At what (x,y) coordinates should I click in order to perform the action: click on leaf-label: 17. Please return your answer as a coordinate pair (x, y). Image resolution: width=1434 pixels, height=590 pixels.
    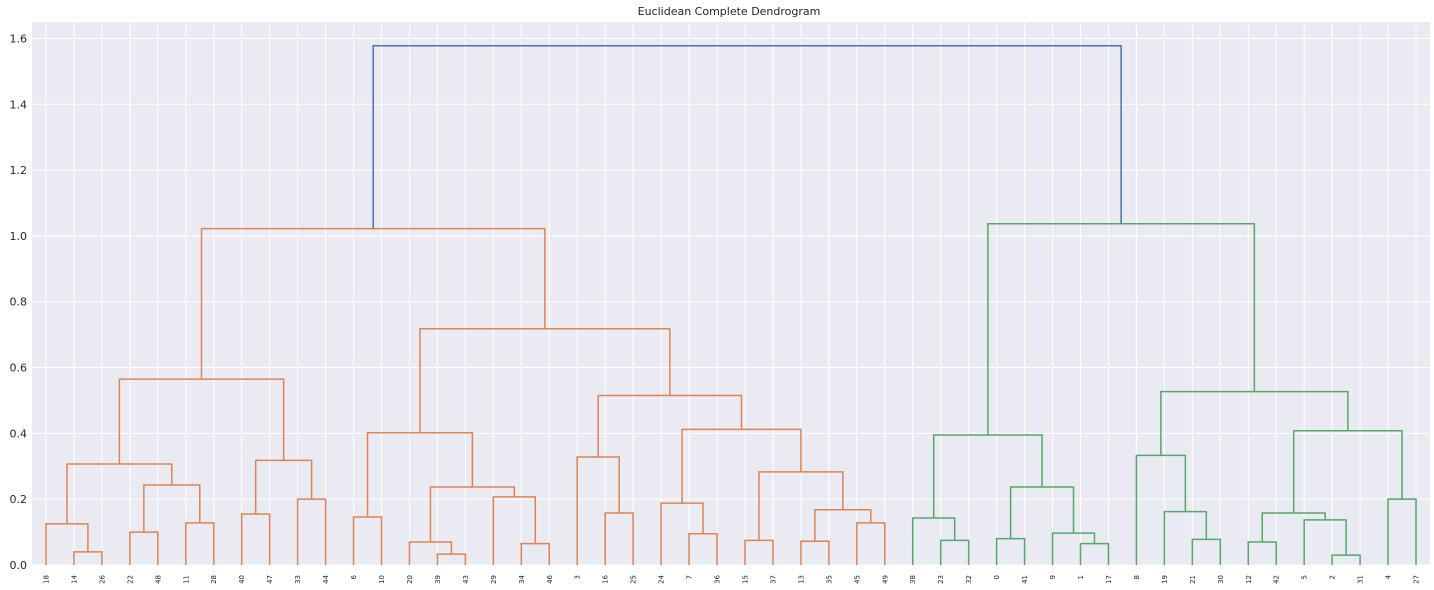
    Looking at the image, I should click on (1109, 579).